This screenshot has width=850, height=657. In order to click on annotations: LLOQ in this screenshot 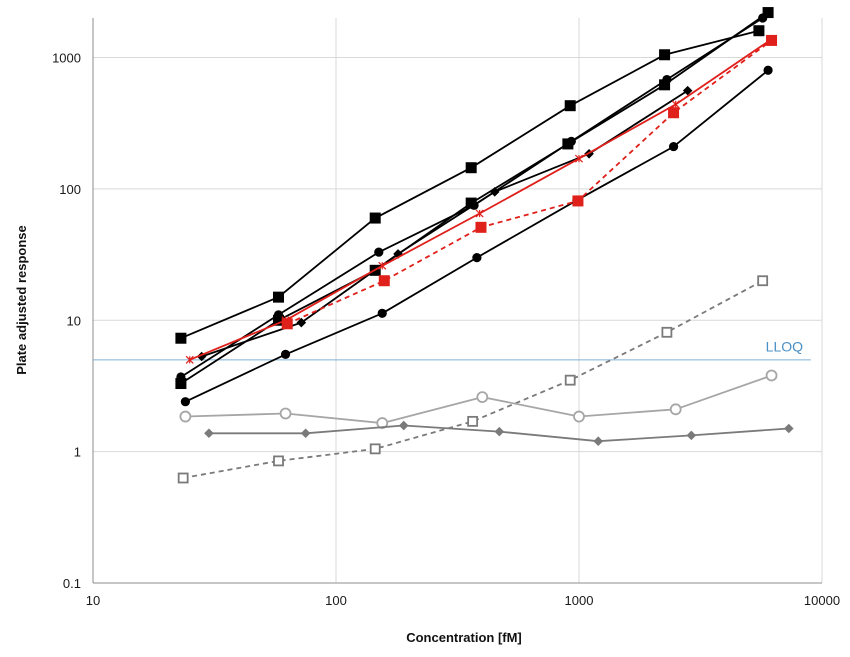, I will do `click(784, 346)`.